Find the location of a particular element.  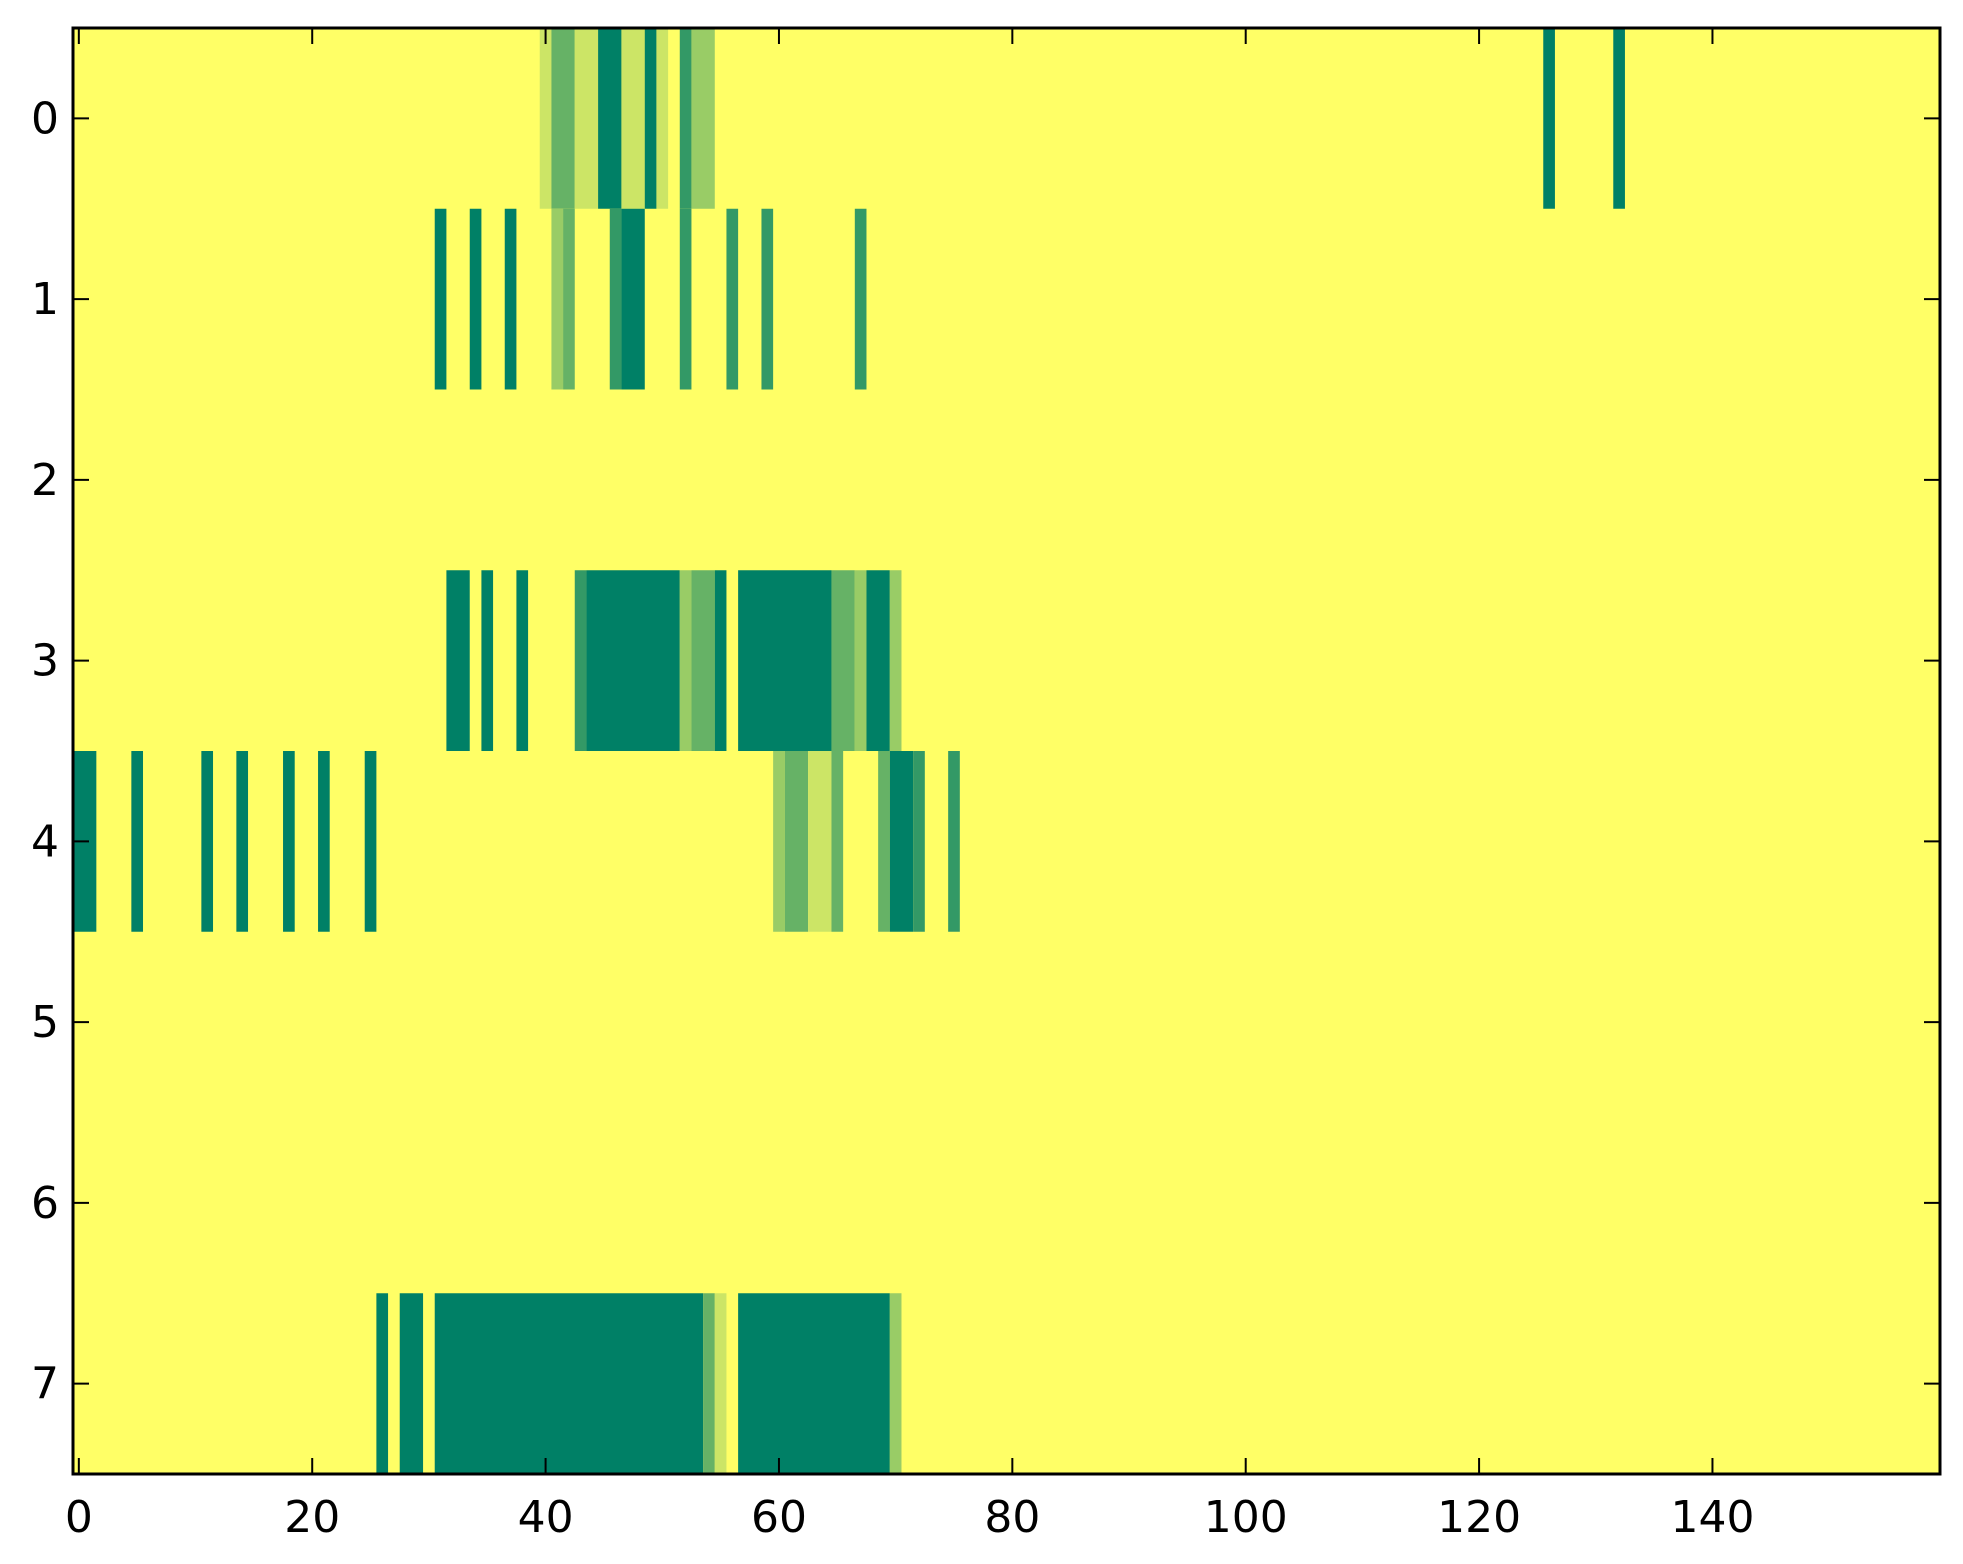

x-tick-label-60: 60 is located at coordinates (779, 1517).